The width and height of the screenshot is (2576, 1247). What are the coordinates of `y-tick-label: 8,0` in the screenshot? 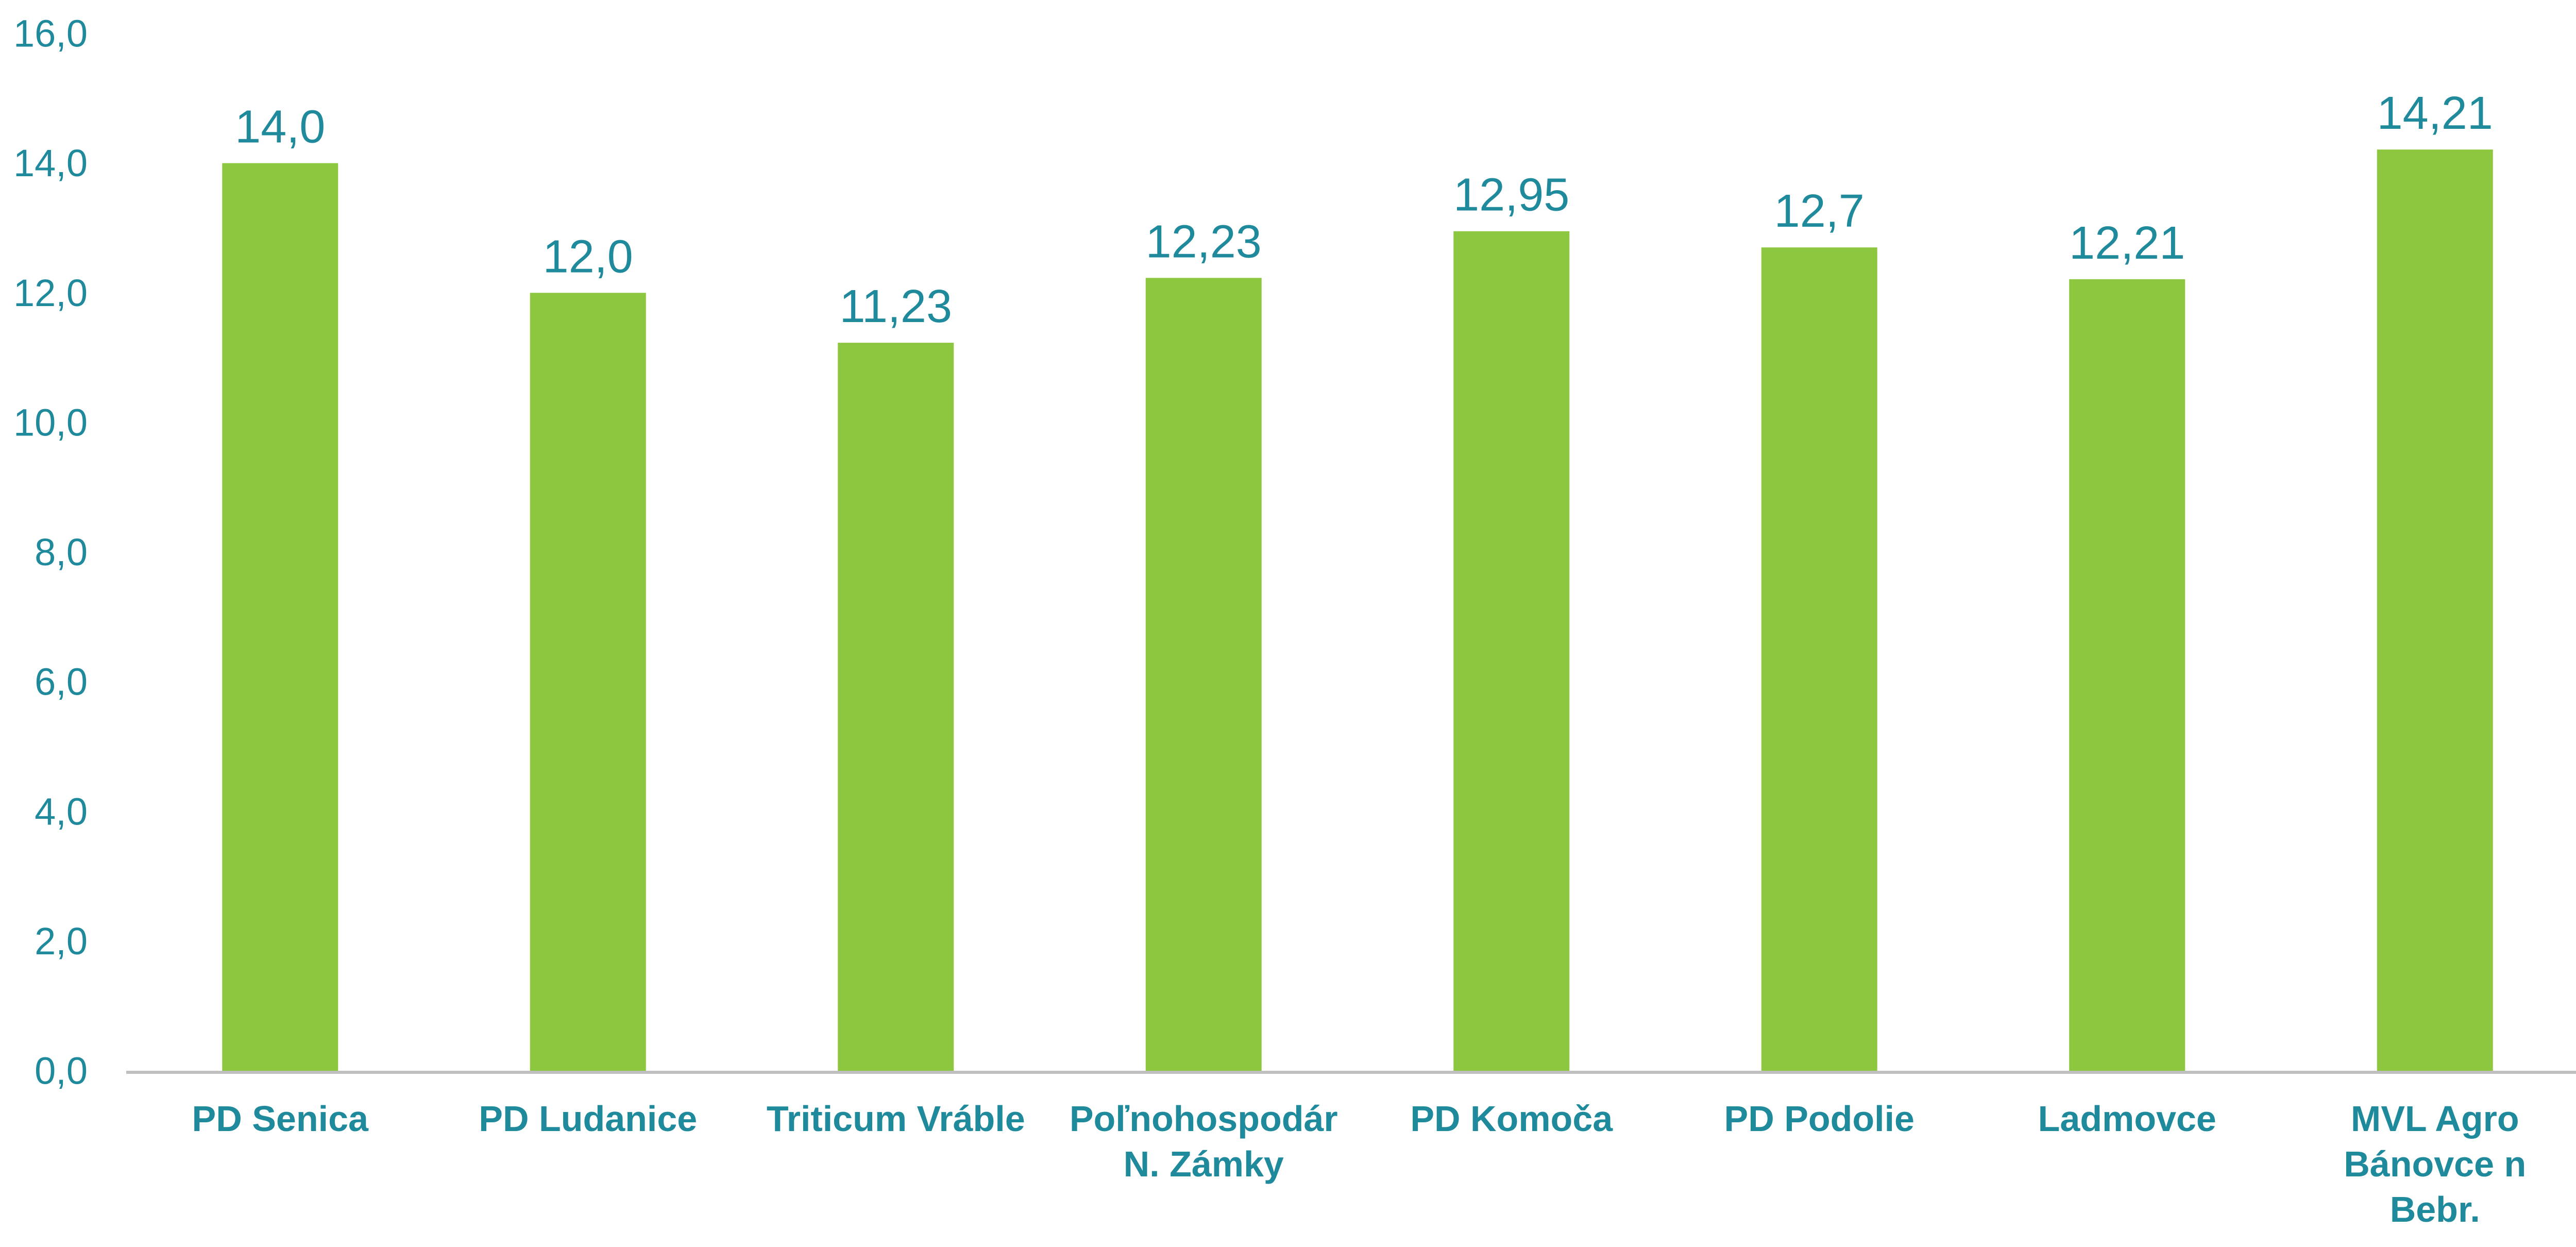 It's located at (61, 552).